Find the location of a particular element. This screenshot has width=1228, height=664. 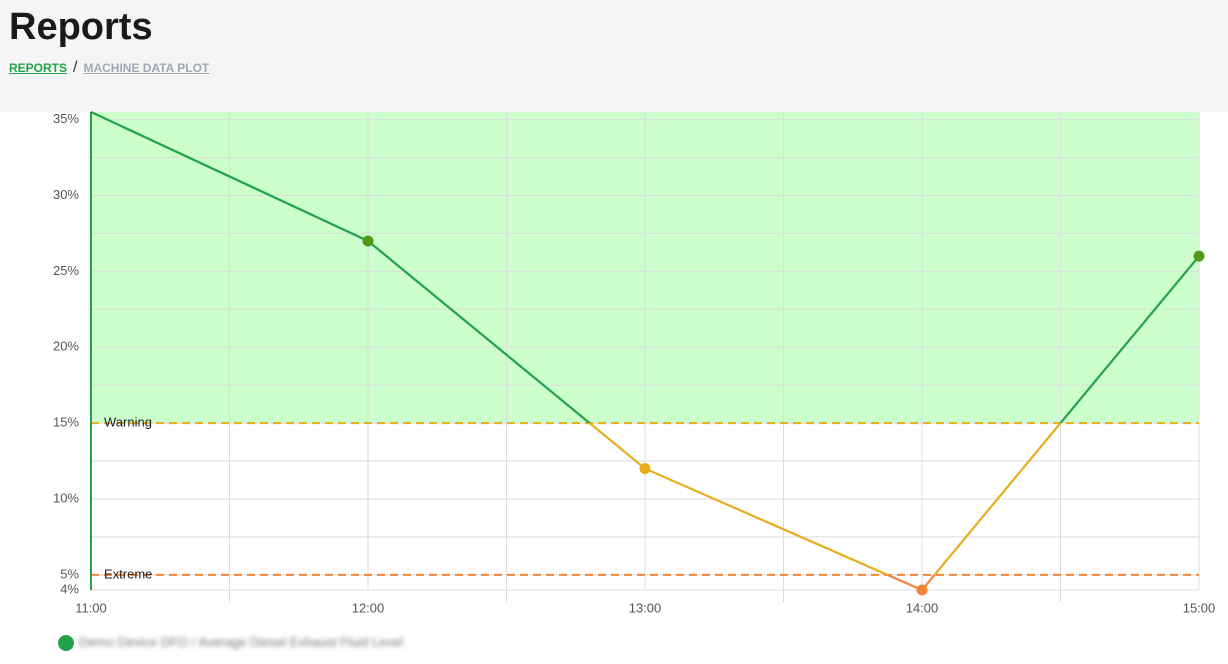

x-tick-label: 13:00 is located at coordinates (645, 607).